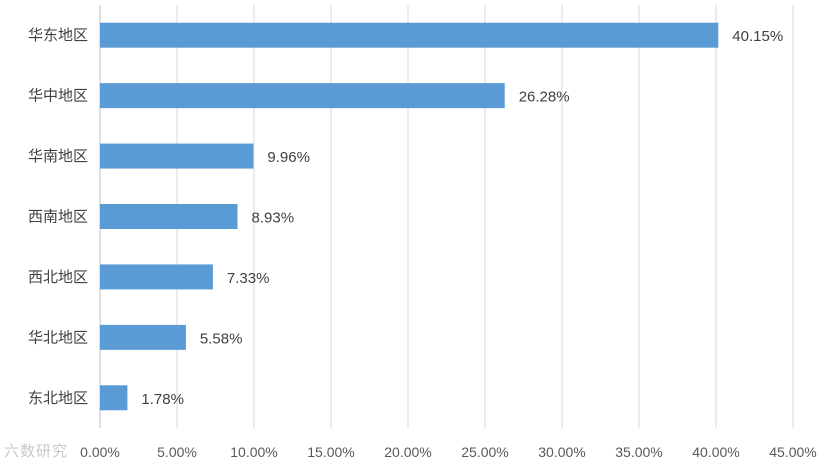 The height and width of the screenshot is (471, 828). Describe the element at coordinates (36, 451) in the screenshot. I see `watermark: 六数研究` at that location.